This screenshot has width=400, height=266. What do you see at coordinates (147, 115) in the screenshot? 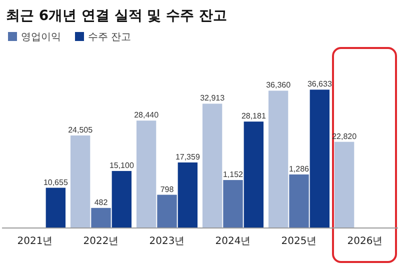
I see `data-label: 28,440` at bounding box center [147, 115].